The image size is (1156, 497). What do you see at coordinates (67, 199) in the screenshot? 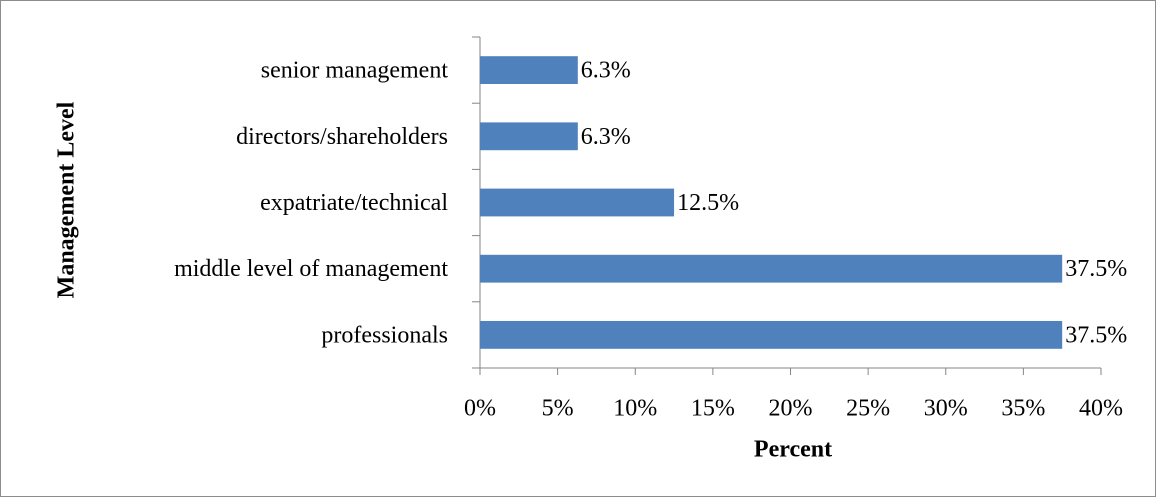
I see `y-axis-title: Management Level` at bounding box center [67, 199].